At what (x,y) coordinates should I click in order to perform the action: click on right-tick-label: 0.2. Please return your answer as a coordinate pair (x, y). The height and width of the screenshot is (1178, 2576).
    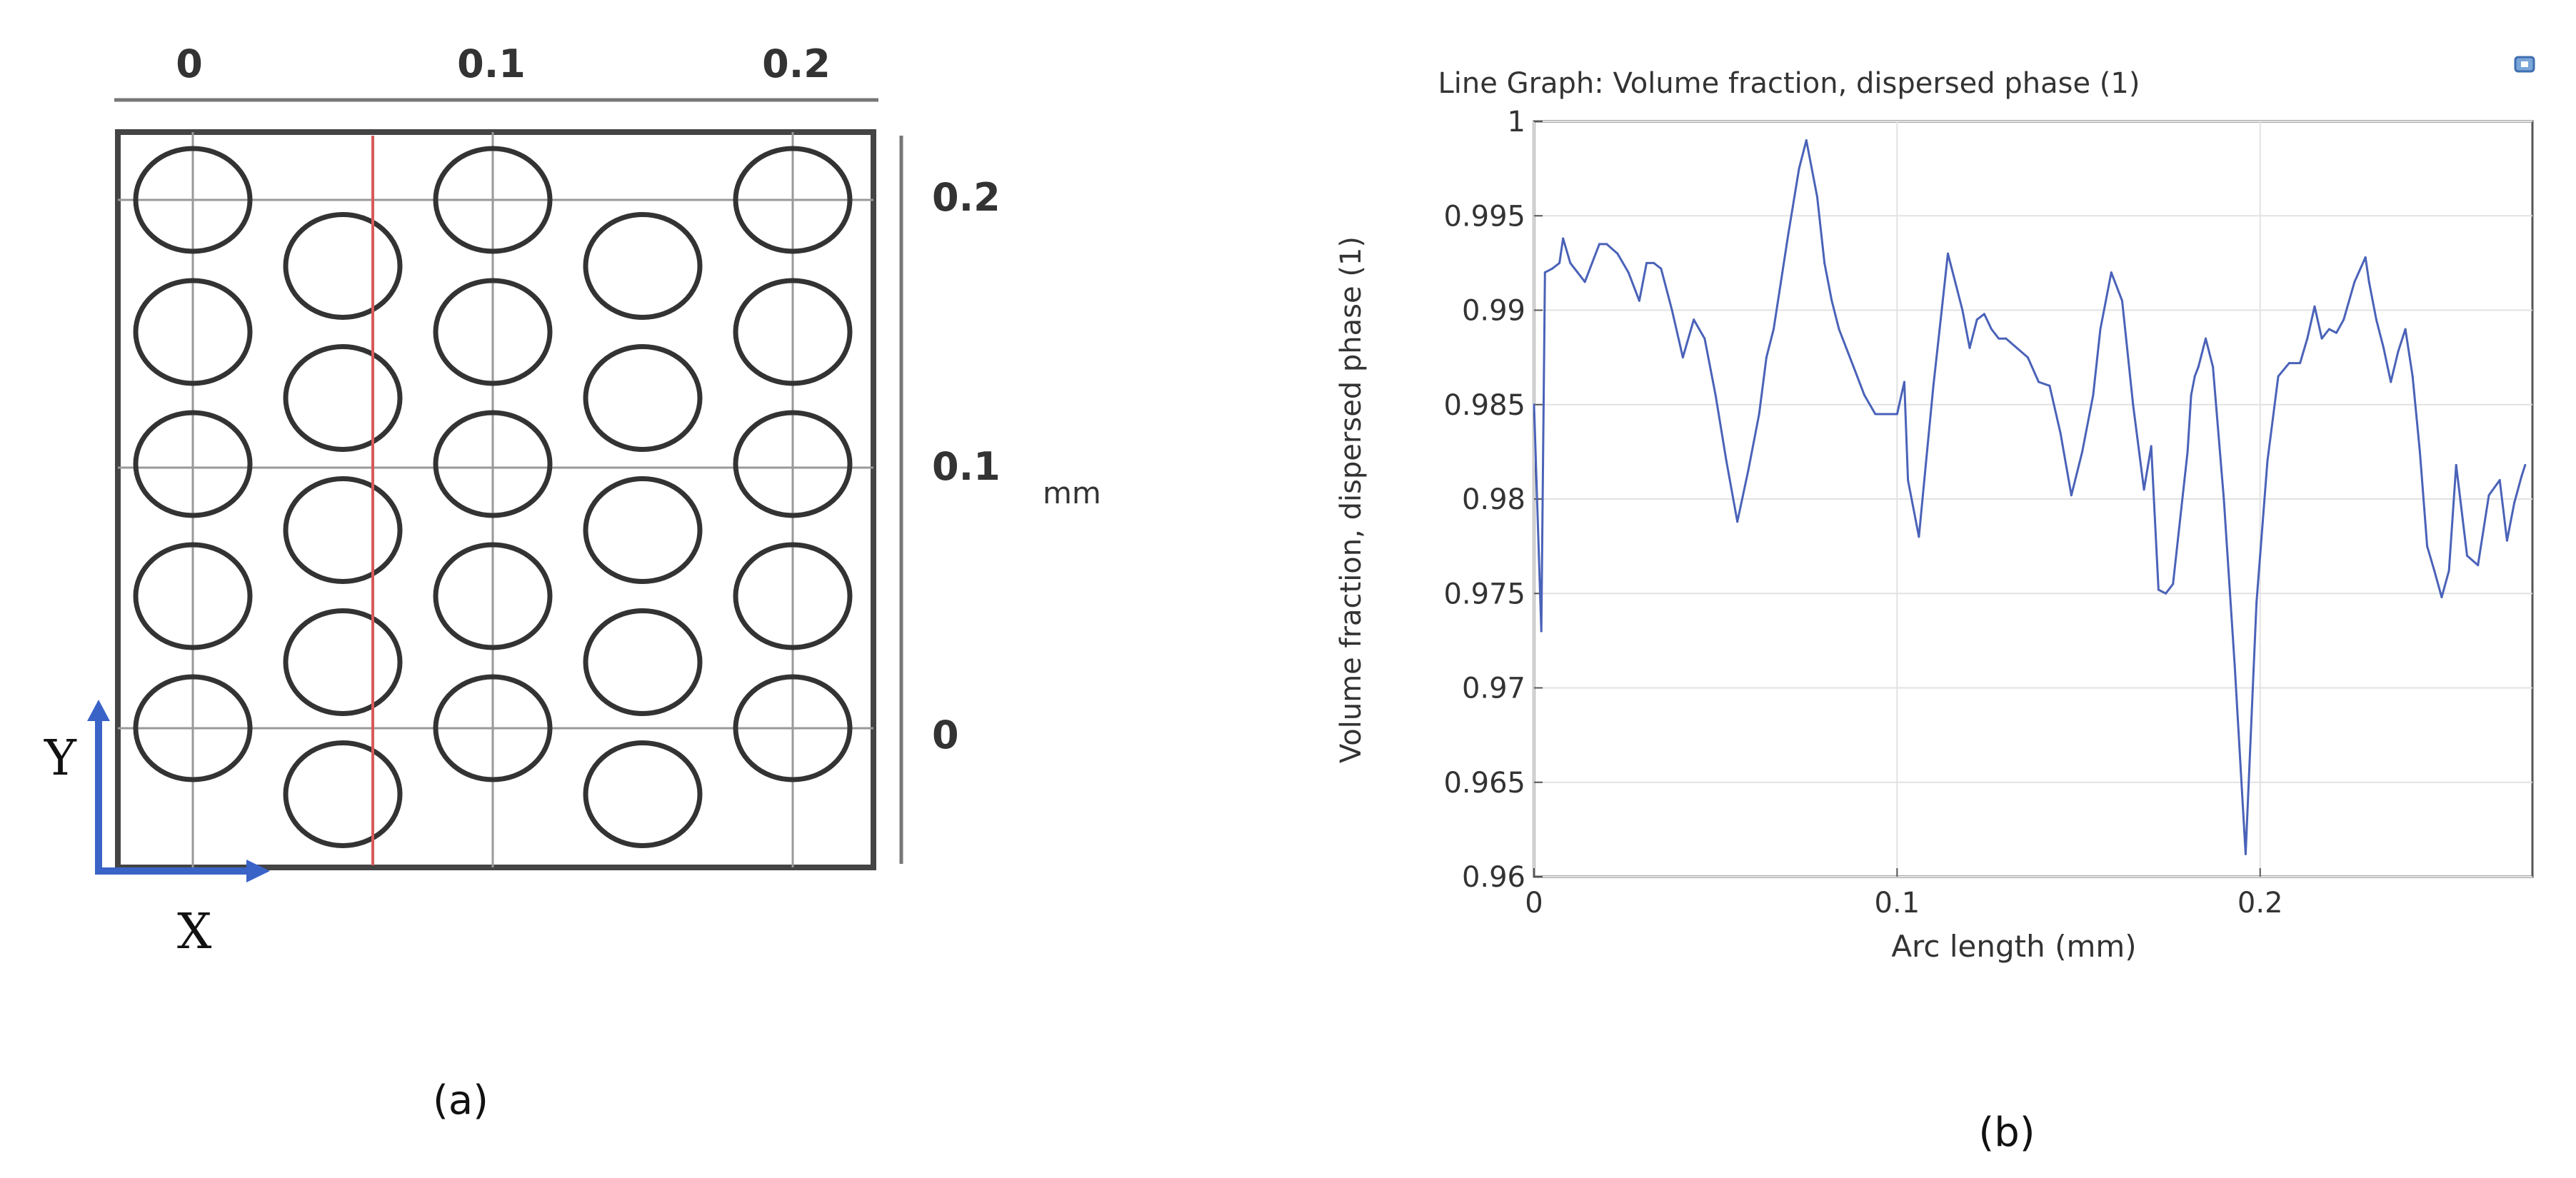
    Looking at the image, I should click on (966, 197).